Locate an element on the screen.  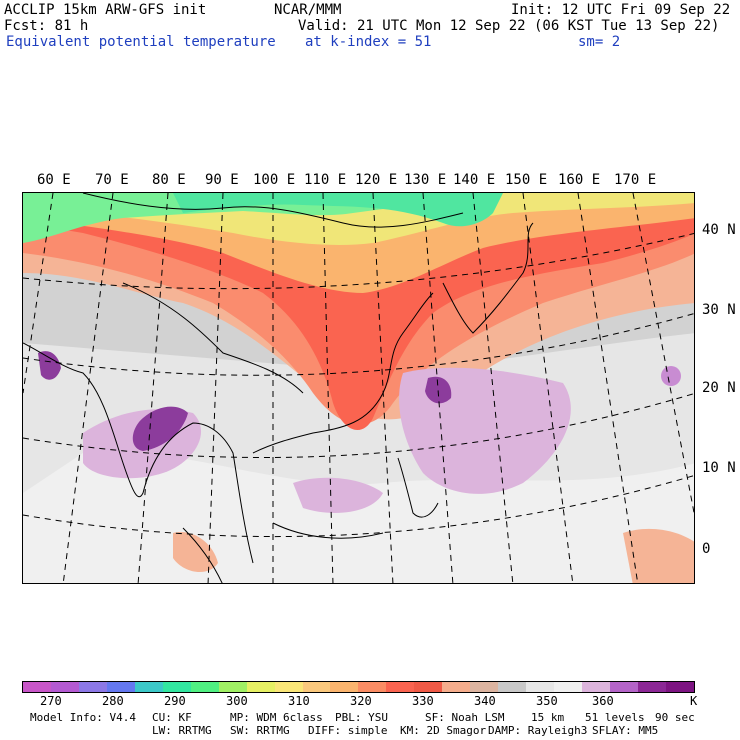
lat-label: 40 N is located at coordinates (719, 230).